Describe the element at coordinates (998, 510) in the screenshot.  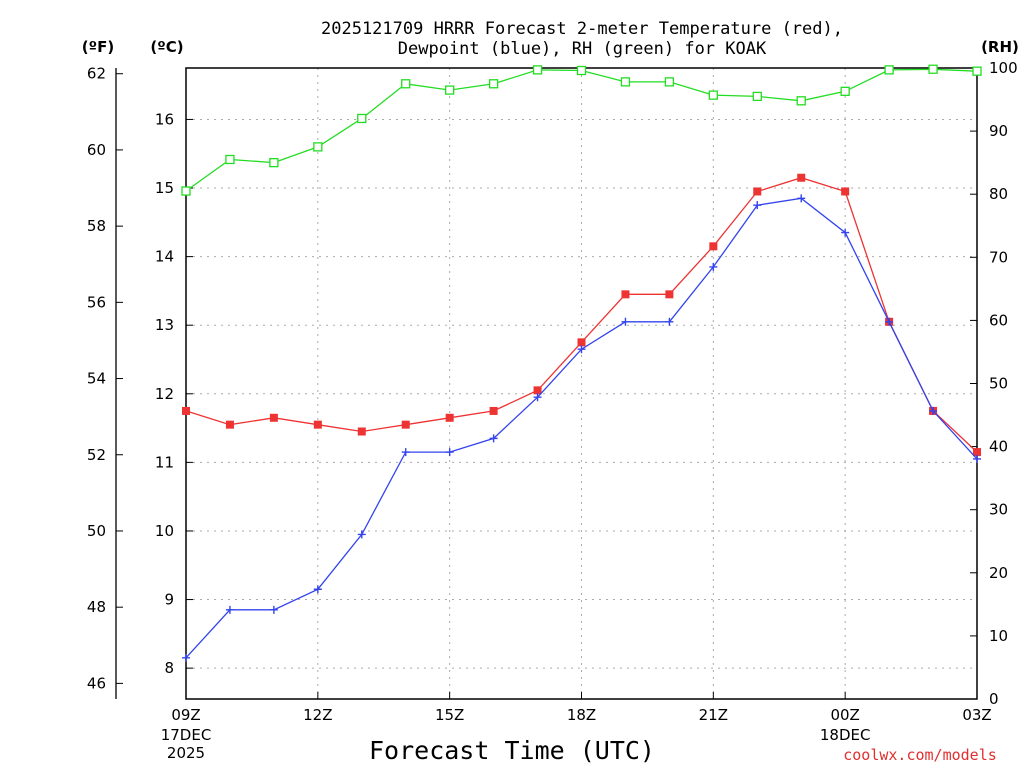
I see `rh-tick-label-30: 30` at that location.